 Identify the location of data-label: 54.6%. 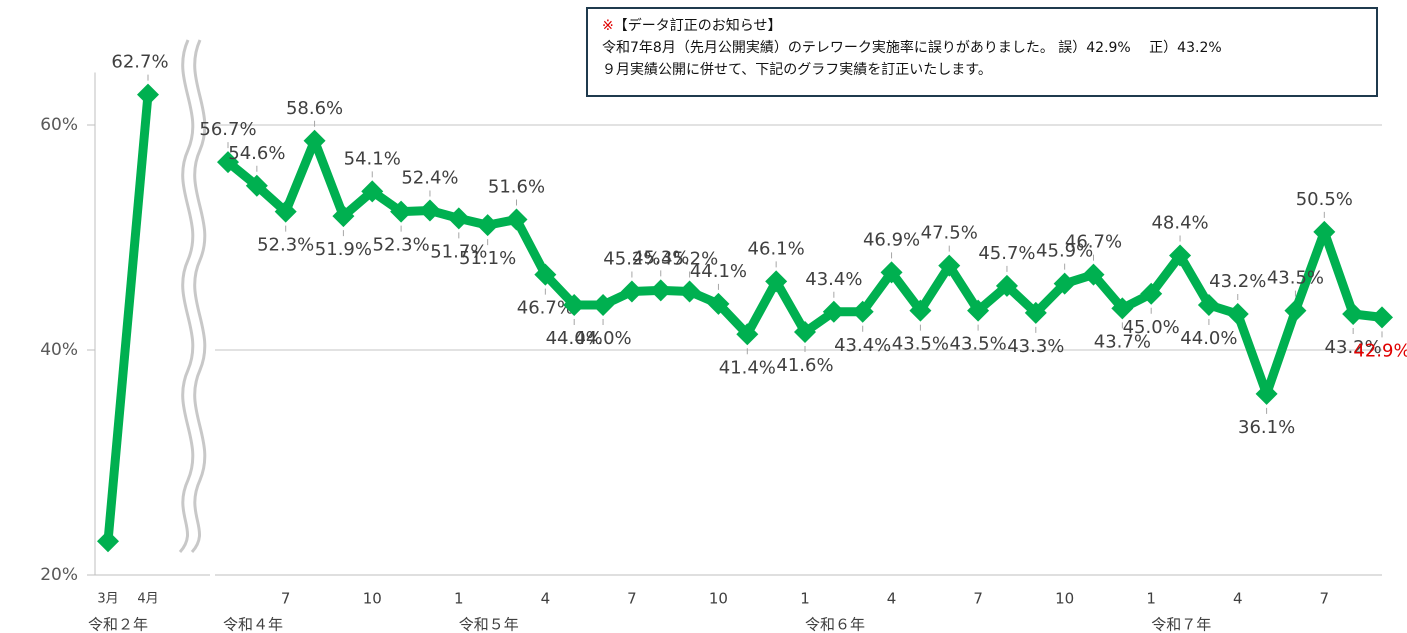
(256, 153).